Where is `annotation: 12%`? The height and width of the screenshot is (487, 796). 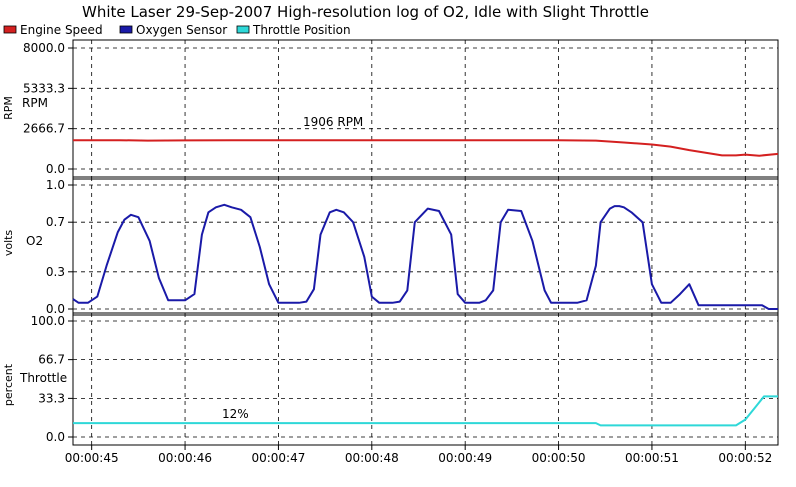 annotation: 12% is located at coordinates (235, 414).